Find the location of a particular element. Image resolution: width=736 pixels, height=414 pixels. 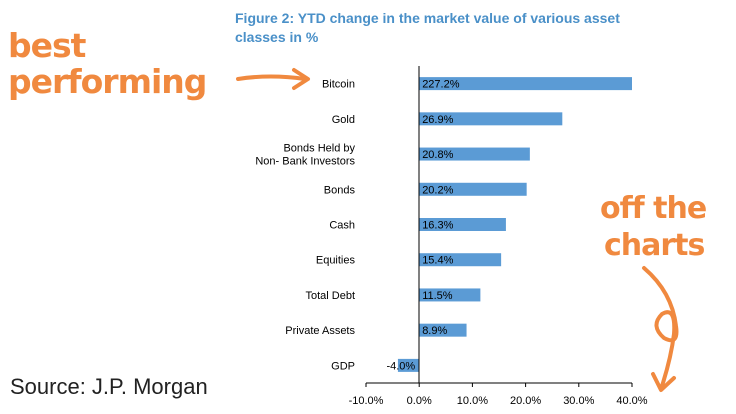

value-label-0: 227.2% is located at coordinates (441, 85).